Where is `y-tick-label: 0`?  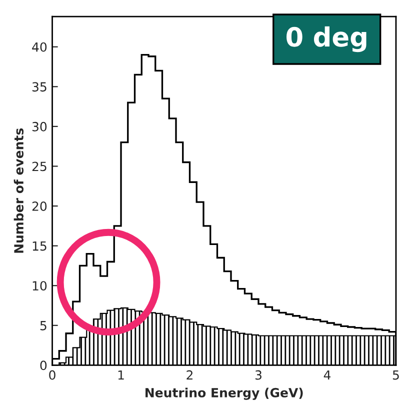
y-tick-label: 0 is located at coordinates (43, 365).